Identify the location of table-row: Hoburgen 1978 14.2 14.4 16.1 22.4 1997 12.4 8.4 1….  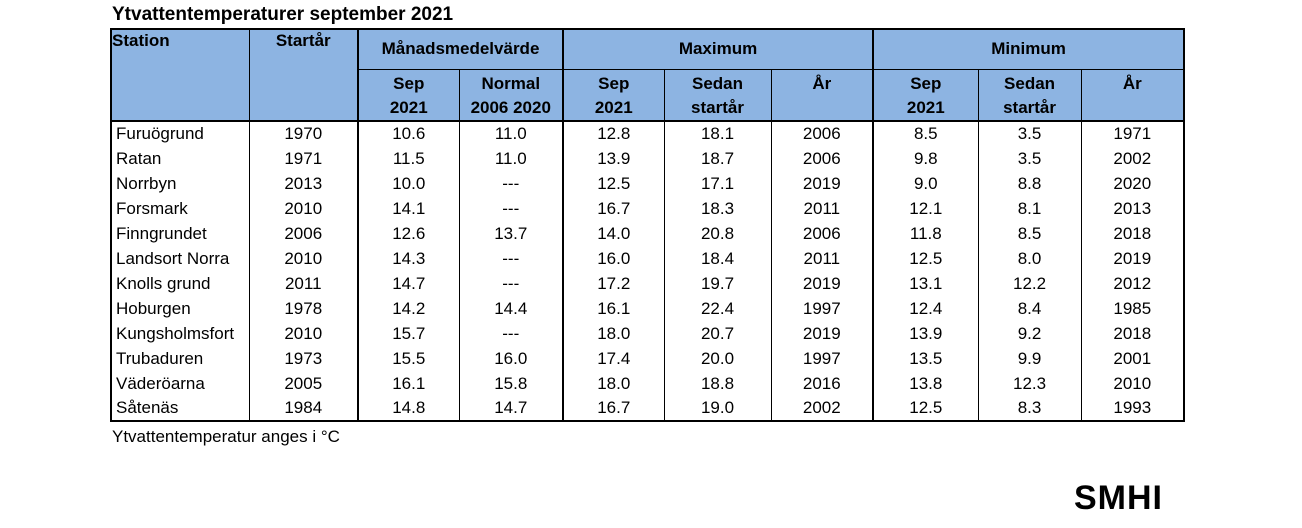
(647, 308).